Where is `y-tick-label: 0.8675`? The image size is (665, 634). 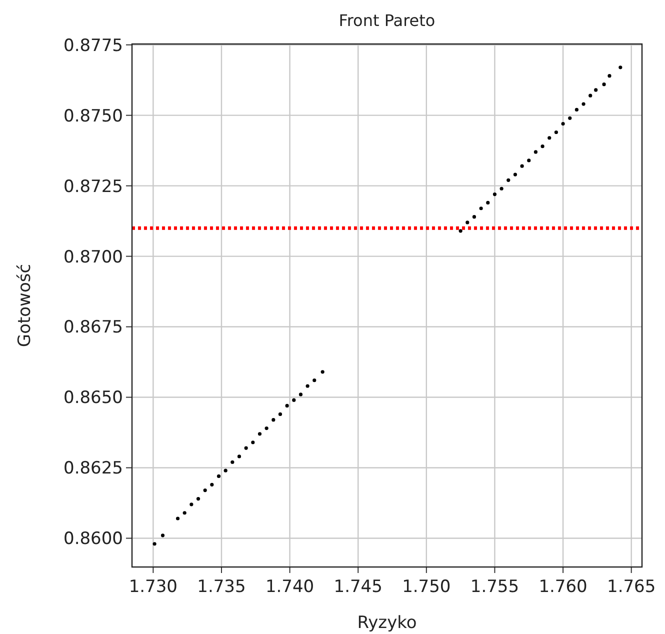
y-tick-label: 0.8675 is located at coordinates (93, 328).